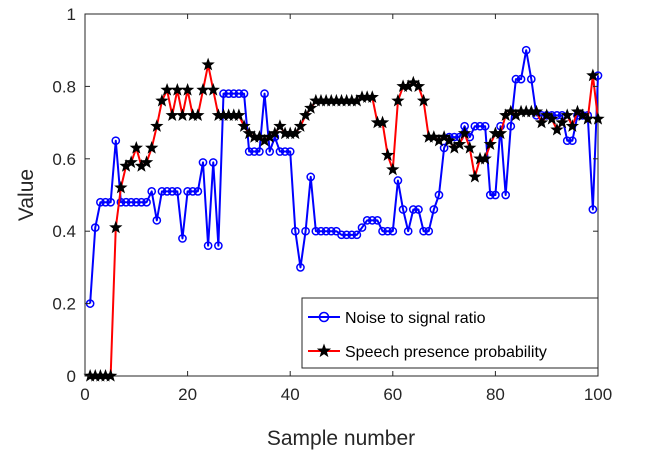 The image size is (645, 455). Describe the element at coordinates (71, 376) in the screenshot. I see `y-tick-label: 0` at that location.